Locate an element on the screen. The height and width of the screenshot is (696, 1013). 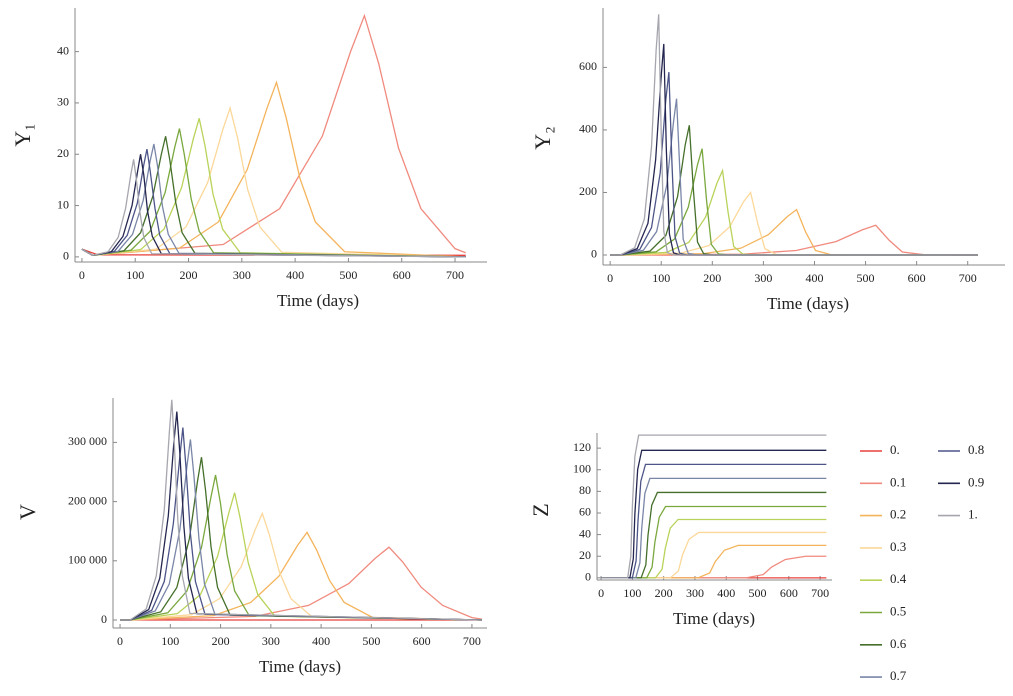
y-tick-label: 200 000 is located at coordinates (87, 500).